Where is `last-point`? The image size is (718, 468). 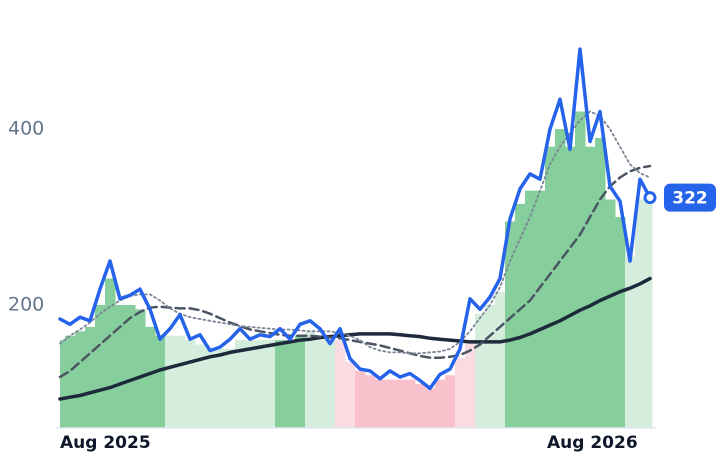 last-point is located at coordinates (650, 198).